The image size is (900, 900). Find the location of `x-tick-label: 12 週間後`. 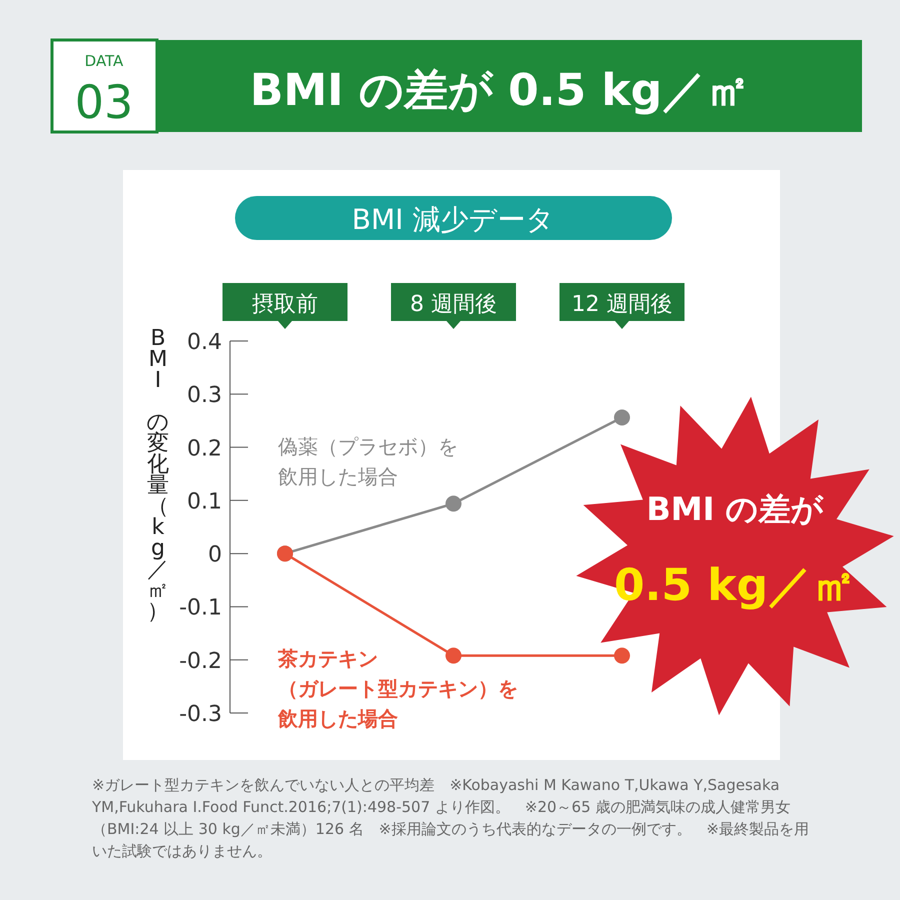

x-tick-label: 12 週間後 is located at coordinates (622, 304).